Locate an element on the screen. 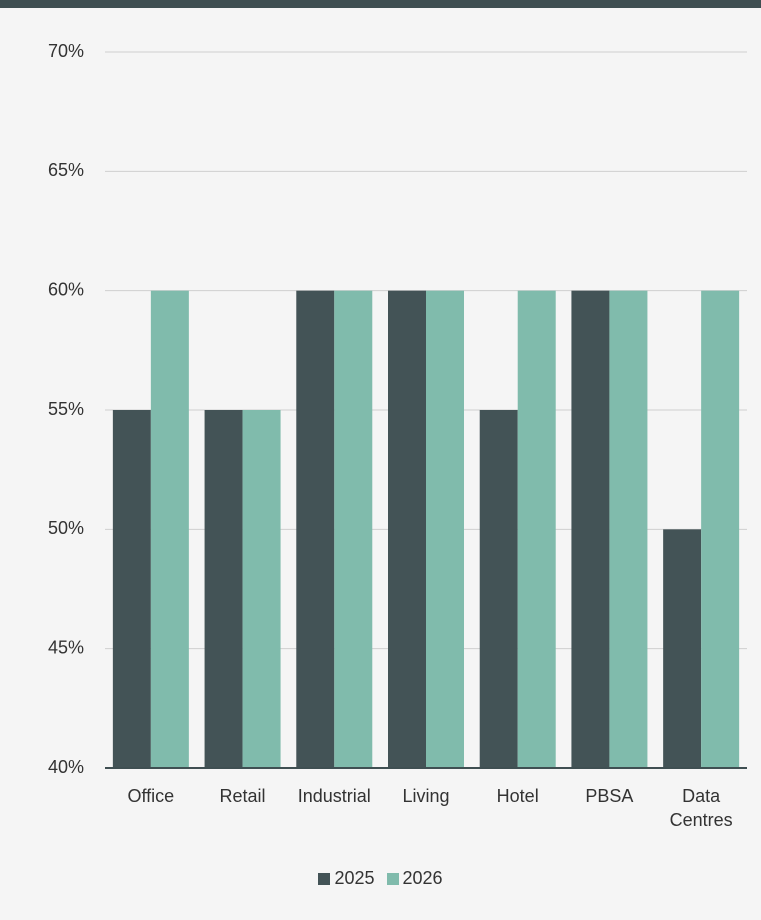  y-tick-label: 55% is located at coordinates (66, 409).